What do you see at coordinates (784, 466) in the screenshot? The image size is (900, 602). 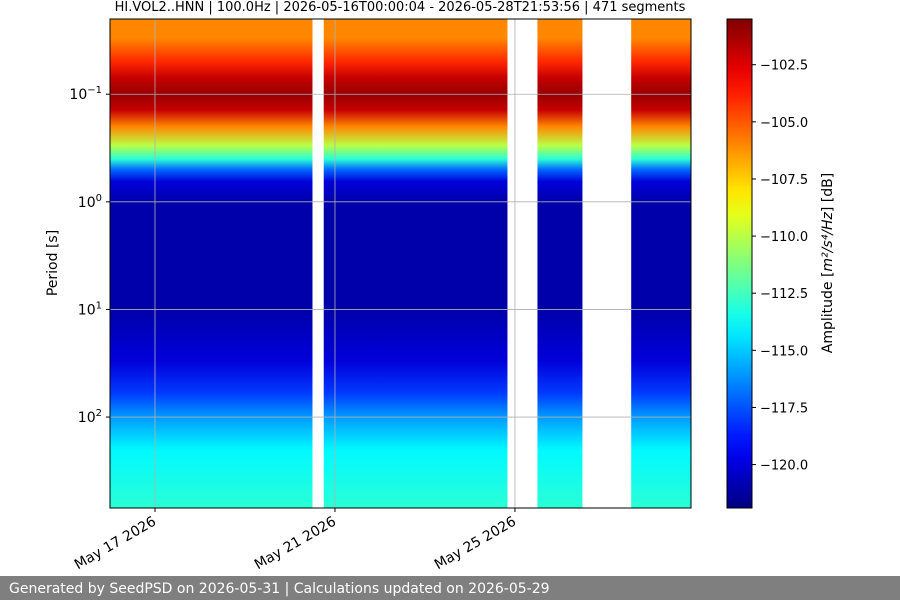 I see `colorbar-tick-label: −120.0` at bounding box center [784, 466].